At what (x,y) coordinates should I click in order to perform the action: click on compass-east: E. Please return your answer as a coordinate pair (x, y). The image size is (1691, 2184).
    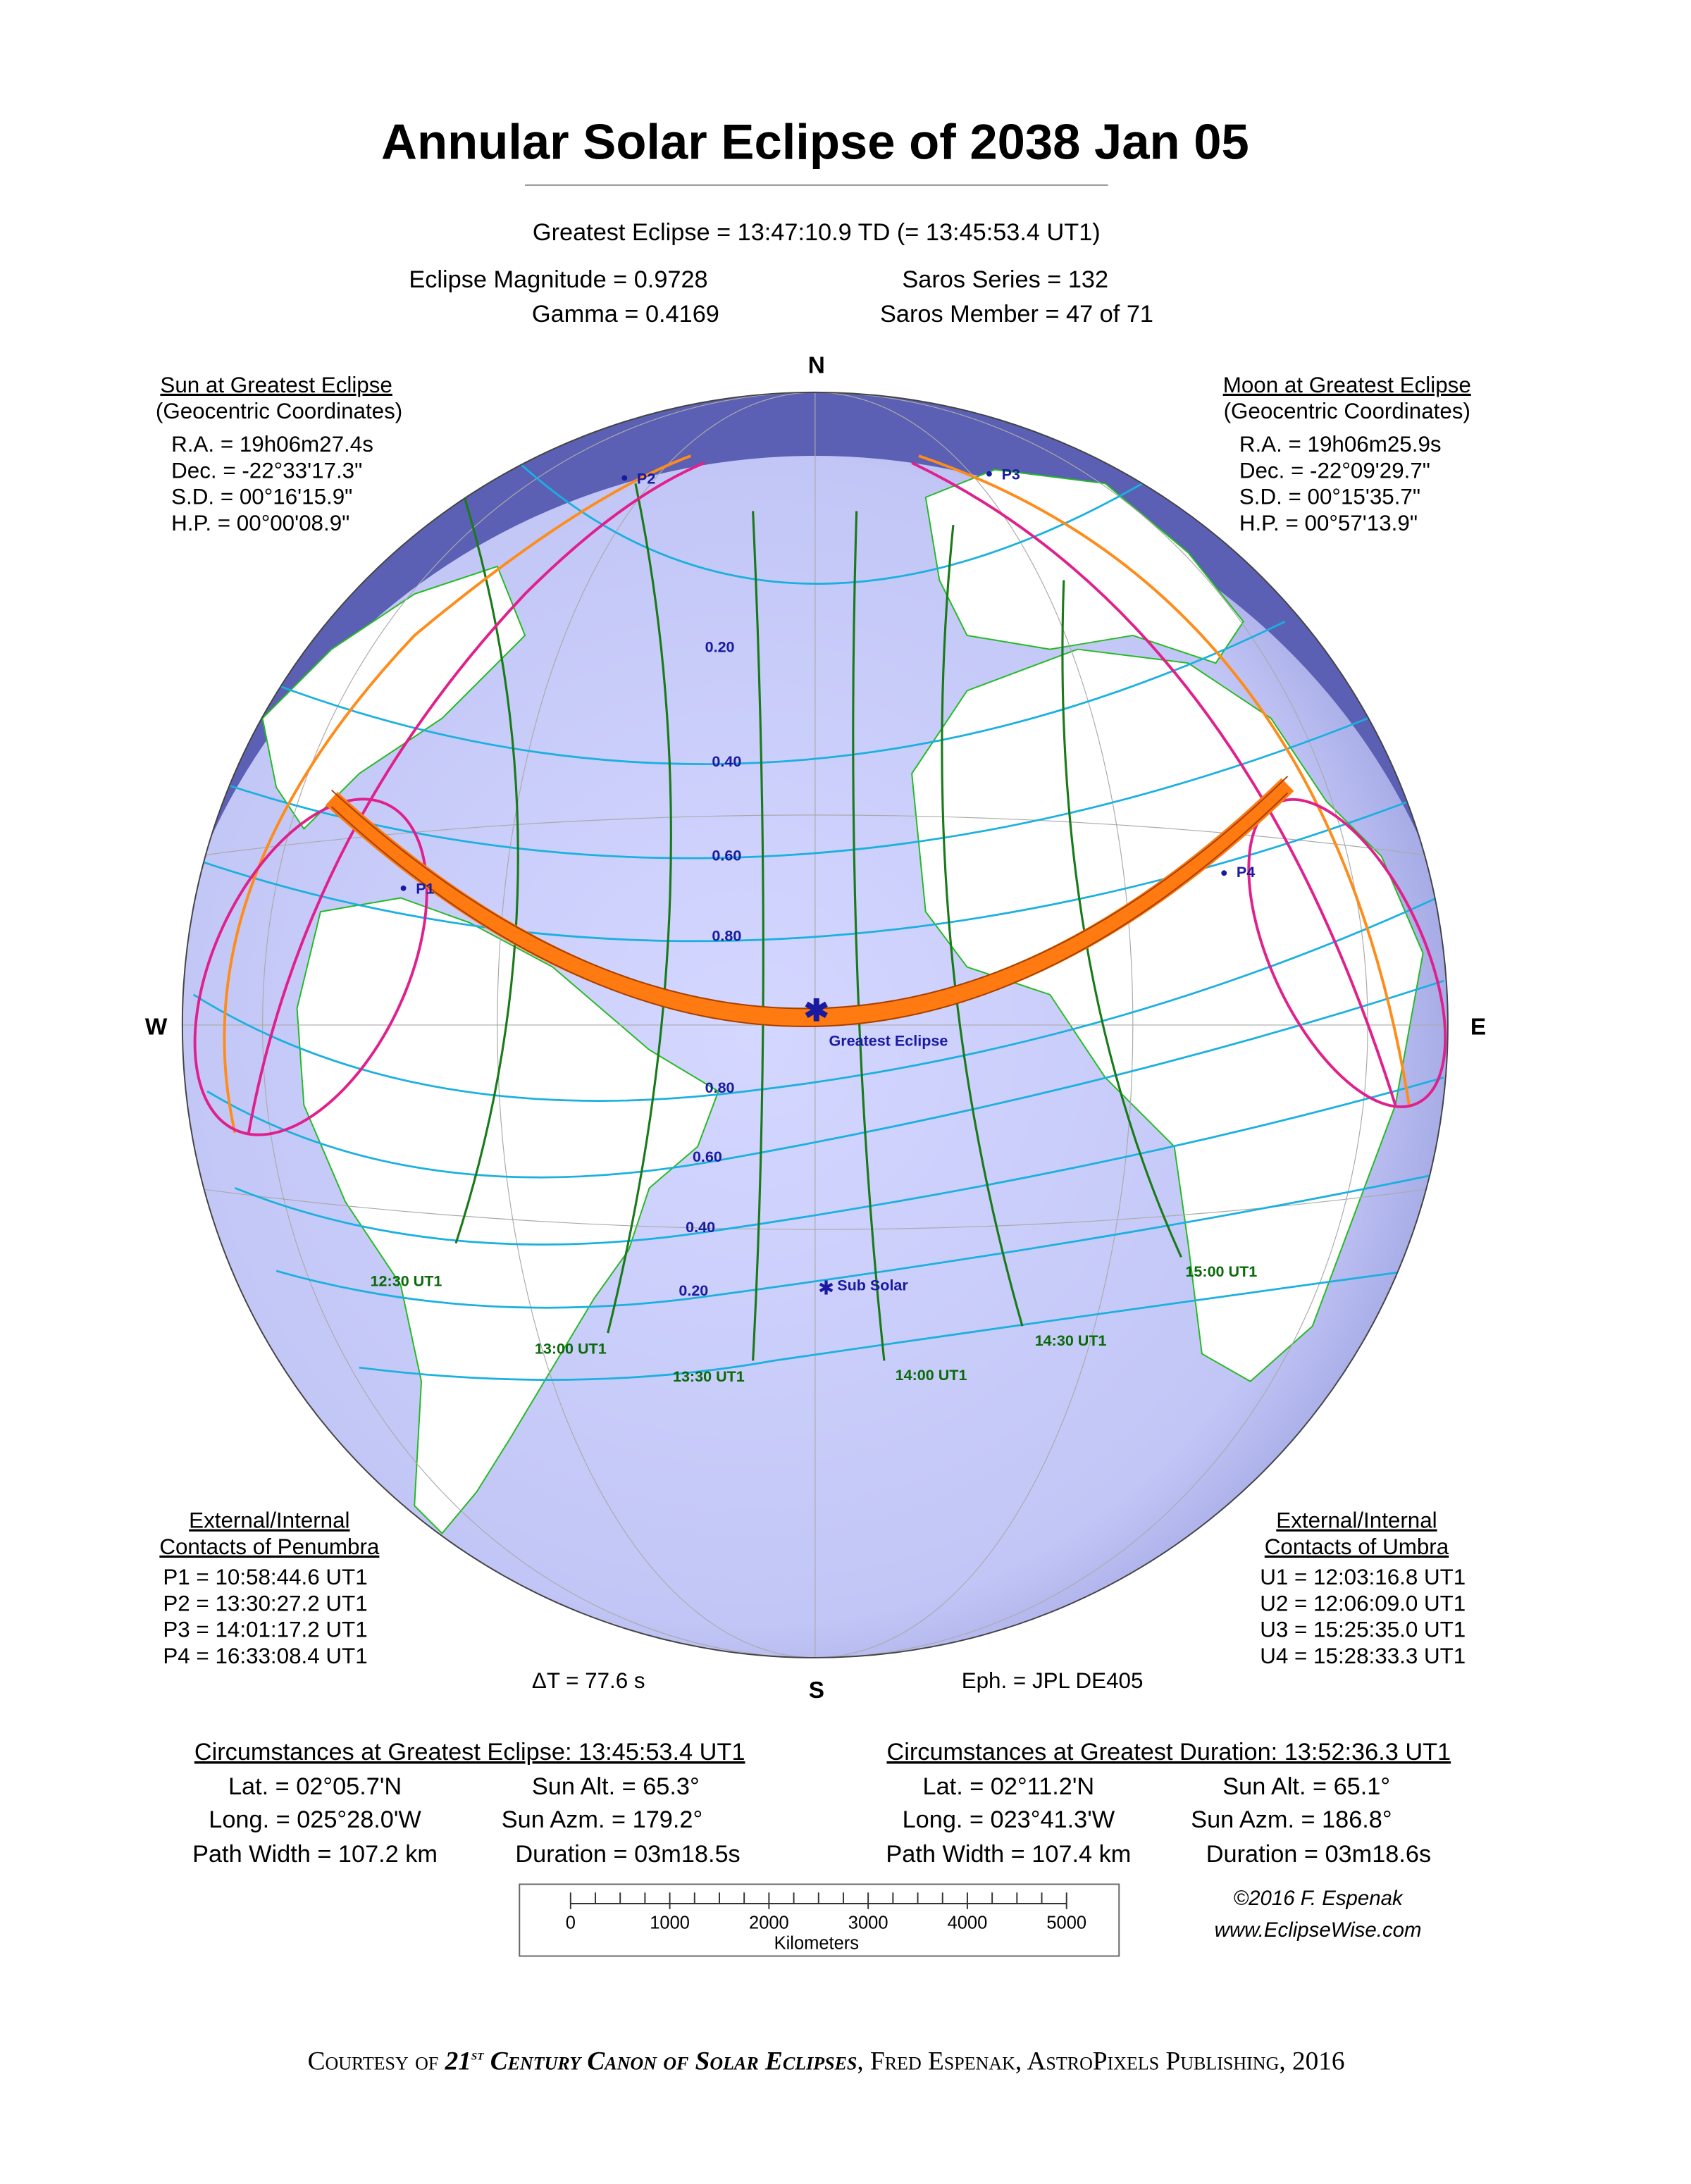
    Looking at the image, I should click on (1478, 1028).